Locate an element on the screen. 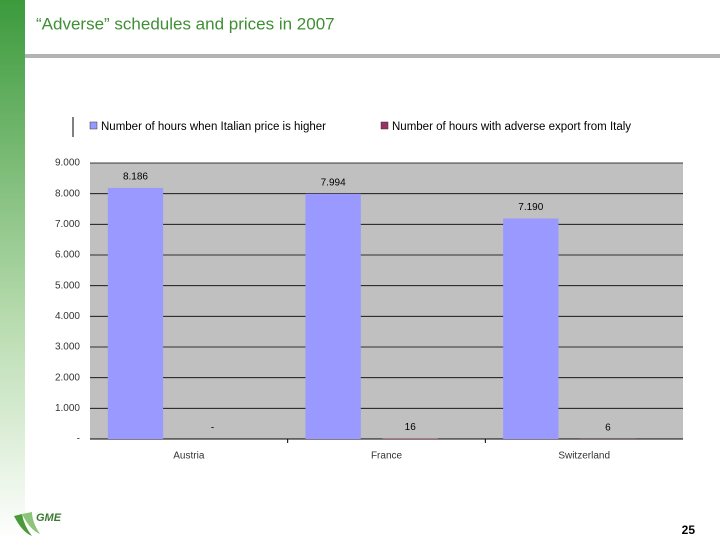 The width and height of the screenshot is (720, 540). value-label: 8.186 is located at coordinates (135, 177).